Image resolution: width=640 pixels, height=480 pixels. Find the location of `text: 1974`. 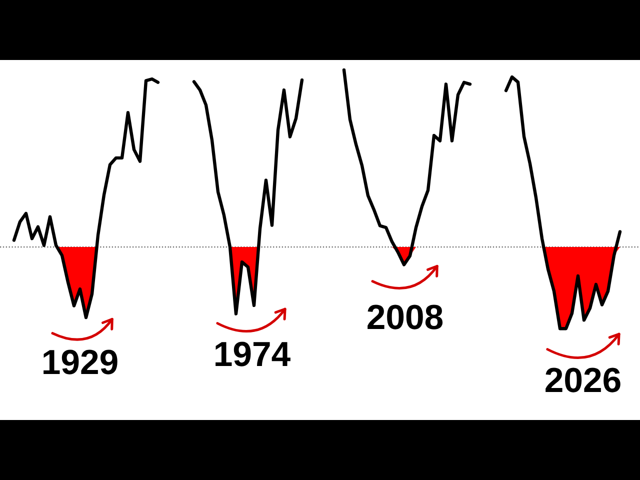

text: 1974 is located at coordinates (253, 354).